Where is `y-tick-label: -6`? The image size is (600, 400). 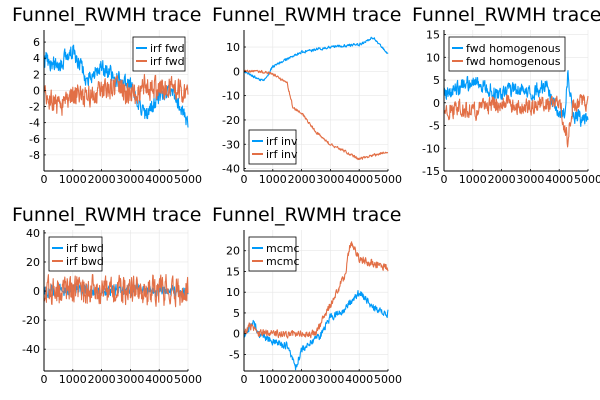
y-tick-label: -6 is located at coordinates (34, 139).